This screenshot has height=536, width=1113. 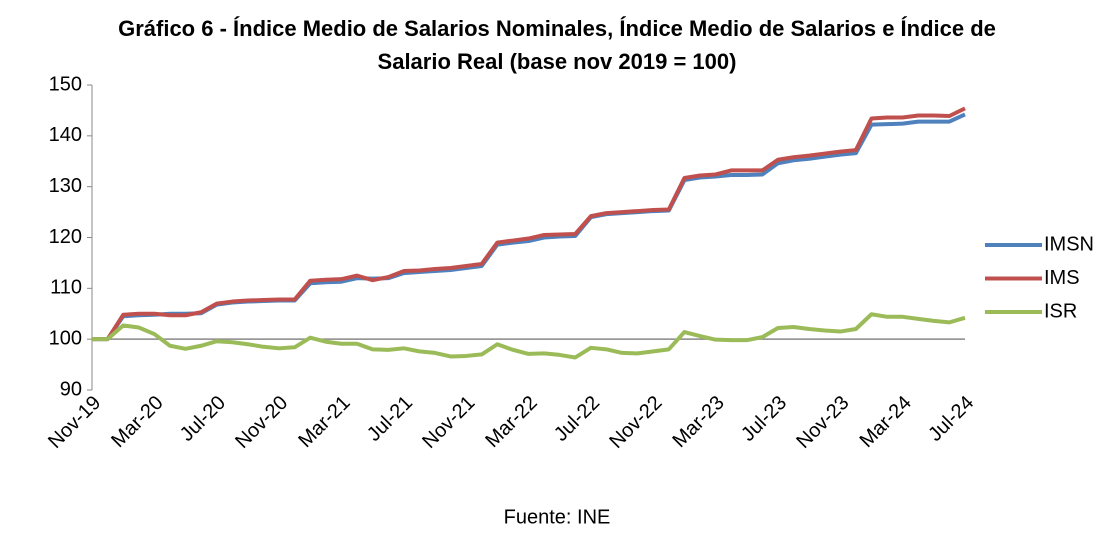 I want to click on y-tick-label: 130, so click(x=65, y=186).